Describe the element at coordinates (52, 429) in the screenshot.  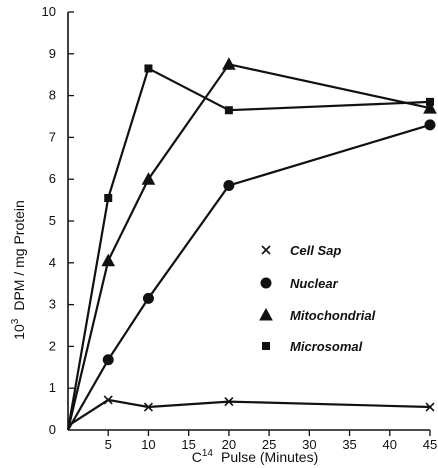
I see `y-tick-label: 0` at that location.